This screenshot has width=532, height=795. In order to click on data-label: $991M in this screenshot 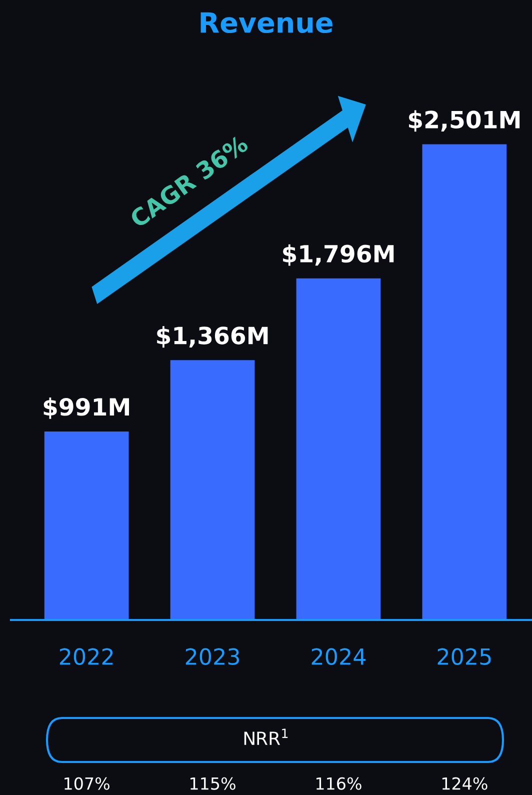, I will do `click(86, 408)`.